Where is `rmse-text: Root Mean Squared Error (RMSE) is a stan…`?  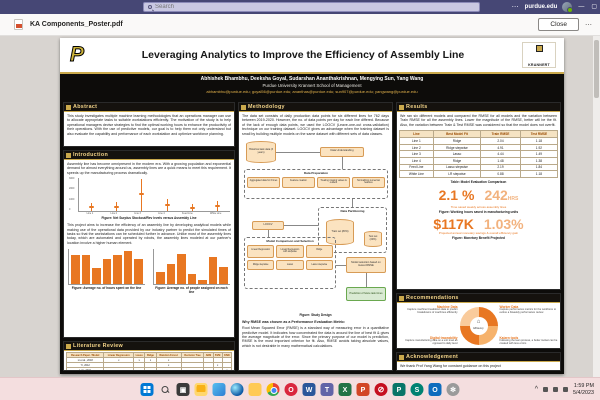 rmse-text: Root Mean Squared Error (RMSE) is a stan… is located at coordinates (315, 337).